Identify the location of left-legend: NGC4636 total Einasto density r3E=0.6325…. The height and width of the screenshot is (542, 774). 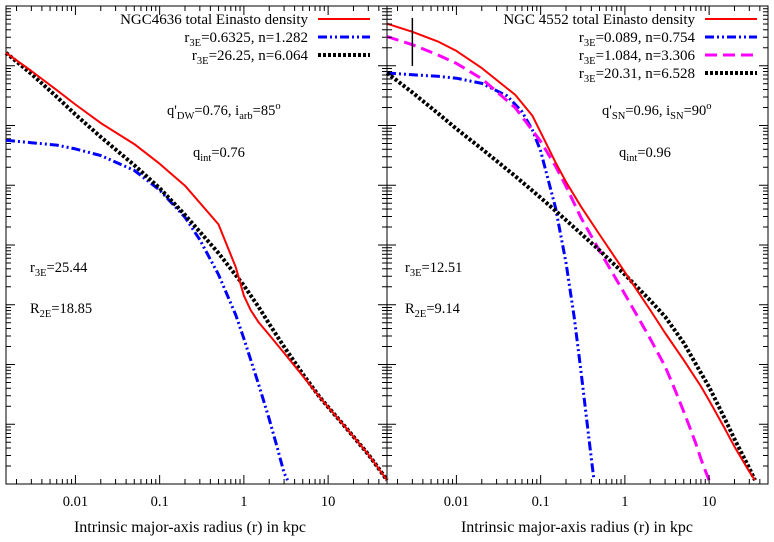
(245, 39).